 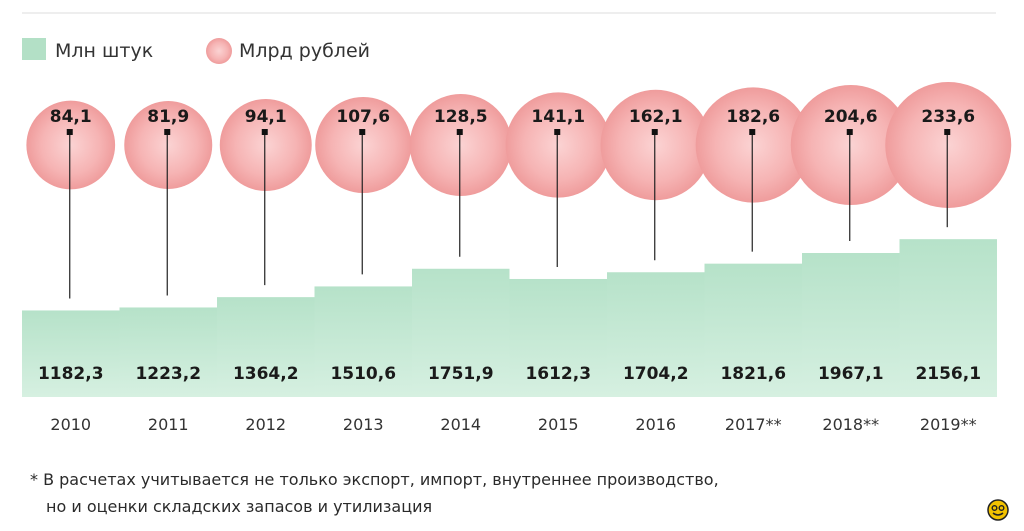 I want to click on bubble-value-label-0: 84,1, so click(x=71, y=117).